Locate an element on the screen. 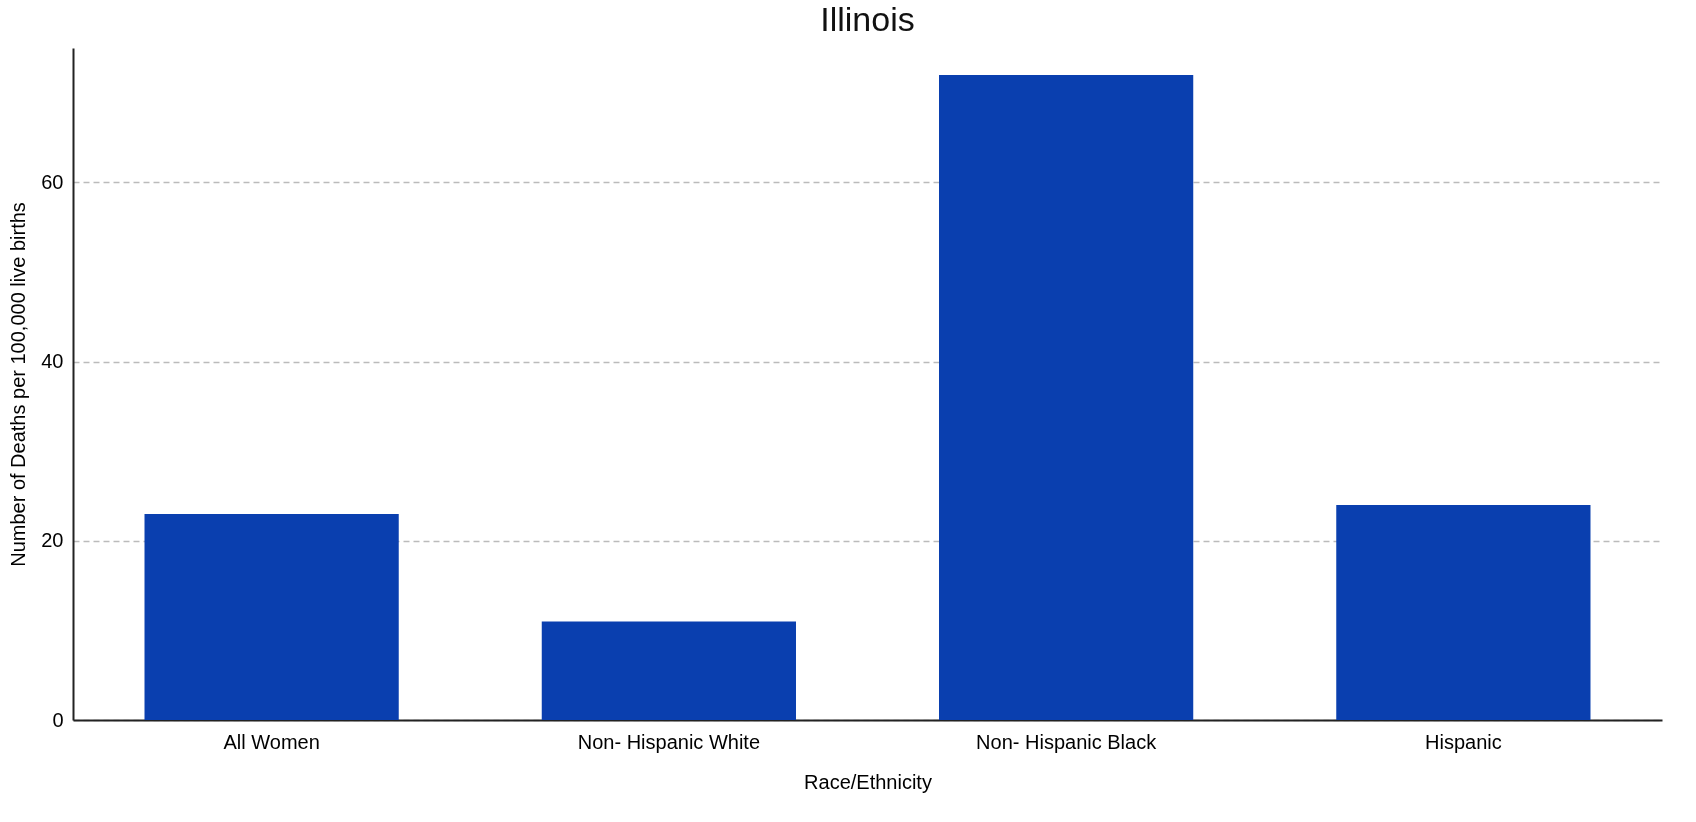 This screenshot has height=822, width=1696. x-tick-label: Non- Hispanic White is located at coordinates (669, 741).